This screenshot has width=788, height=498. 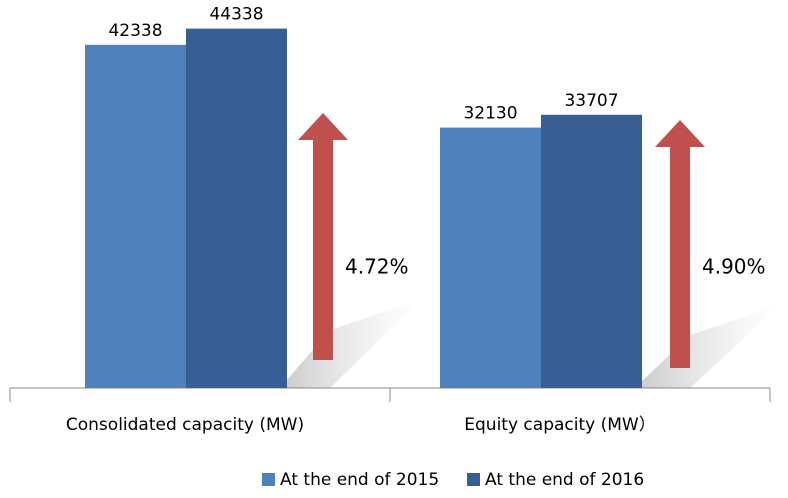 What do you see at coordinates (377, 267) in the screenshot?
I see `annotation: 4.72%` at bounding box center [377, 267].